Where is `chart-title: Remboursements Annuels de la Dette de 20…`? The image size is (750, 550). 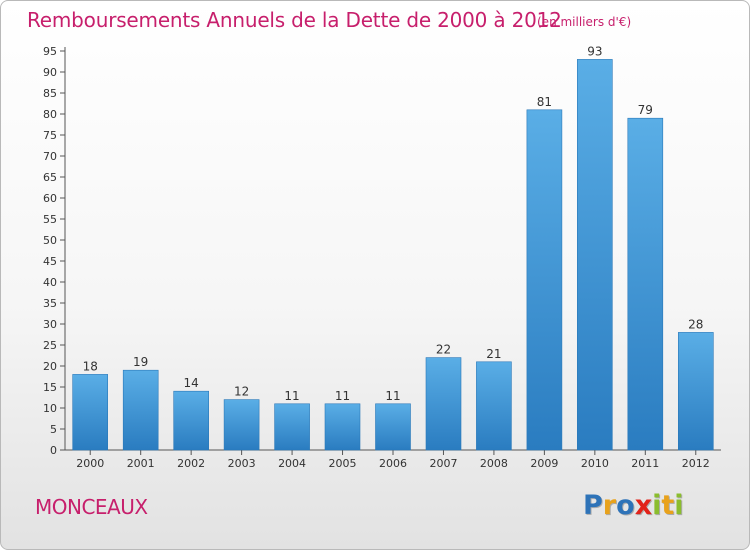
chart-title: Remboursements Annuels de la Dette de 20… is located at coordinates (294, 20).